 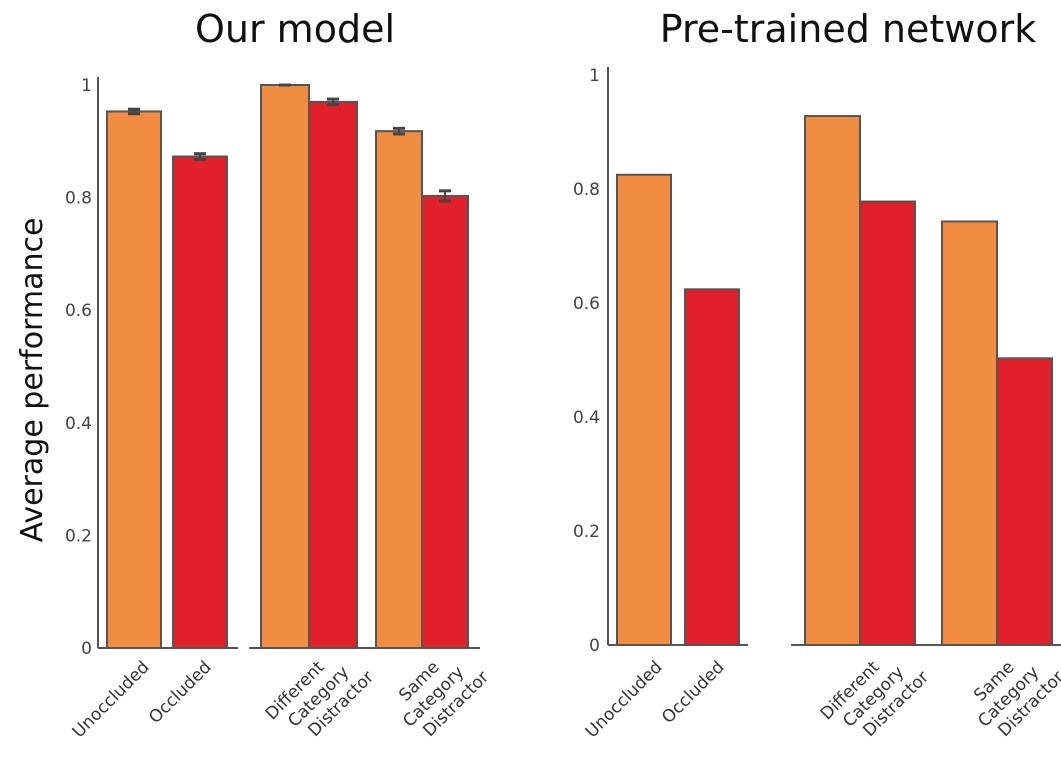 I want to click on chart-title: Our model, so click(x=295, y=29).